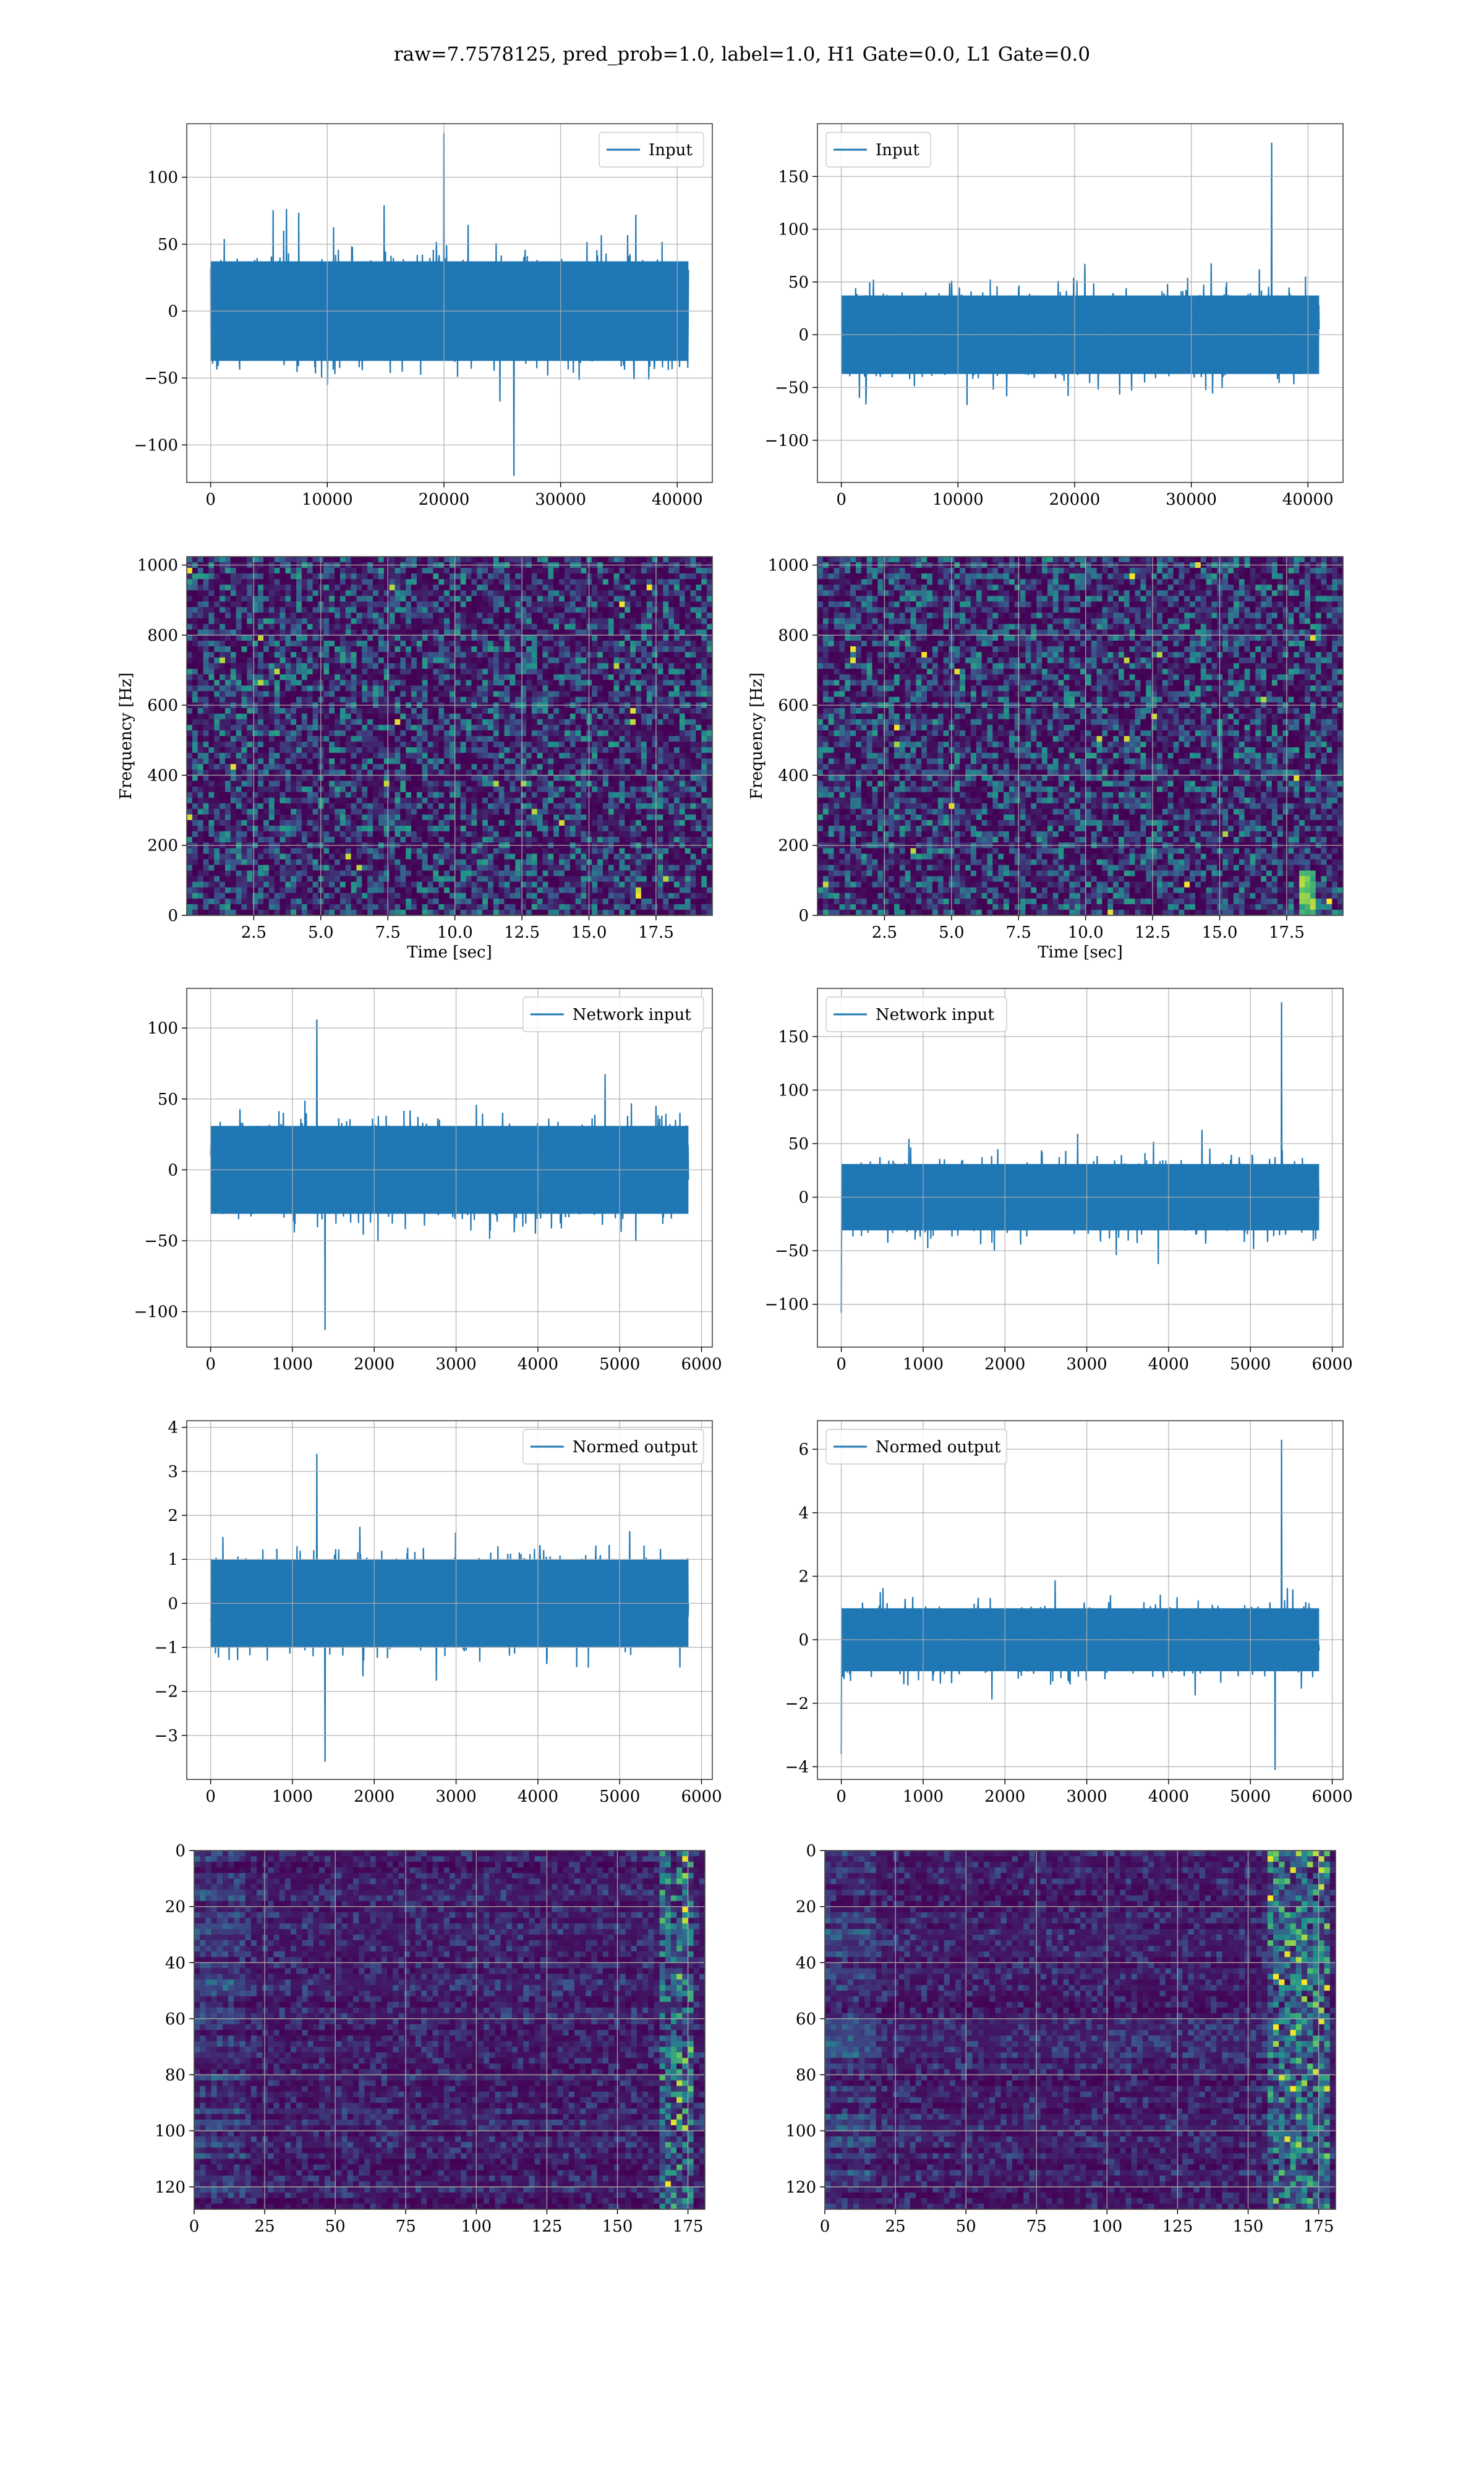 The height and width of the screenshot is (2474, 1484). What do you see at coordinates (787, 441) in the screenshot?
I see `y-tick-label: −100` at bounding box center [787, 441].